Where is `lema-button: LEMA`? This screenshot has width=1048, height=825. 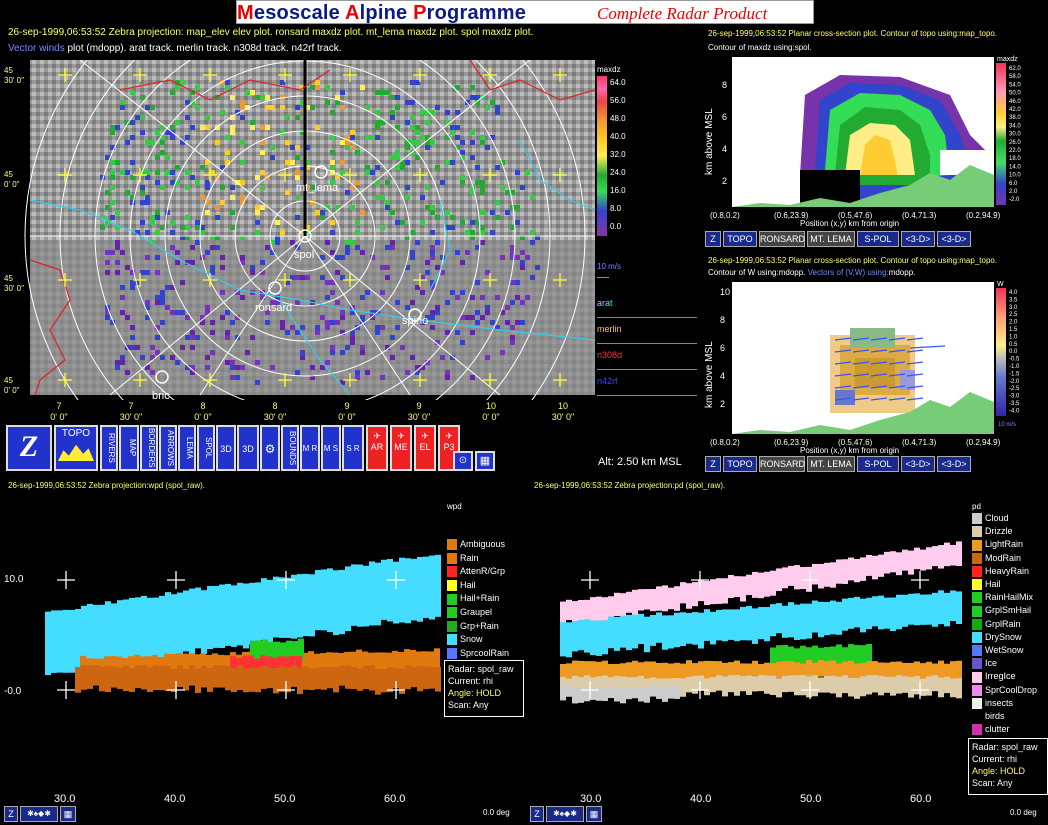 lema-button: LEMA is located at coordinates (187, 448).